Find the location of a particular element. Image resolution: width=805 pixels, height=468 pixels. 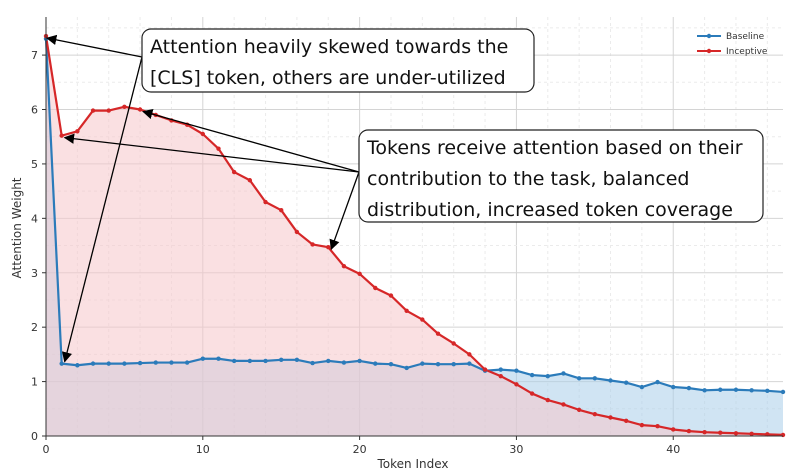

y-tick-label: 0 is located at coordinates (34, 436).